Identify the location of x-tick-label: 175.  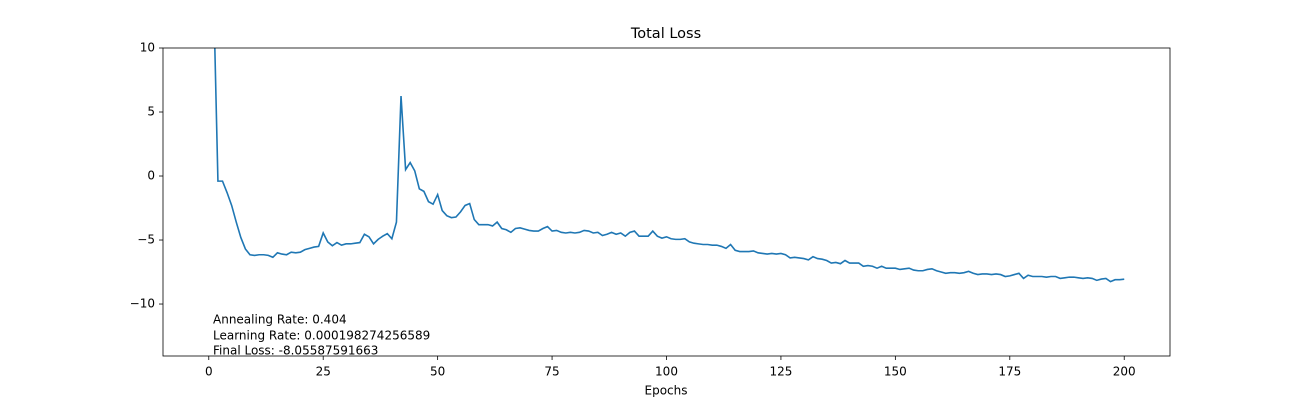
(1009, 372).